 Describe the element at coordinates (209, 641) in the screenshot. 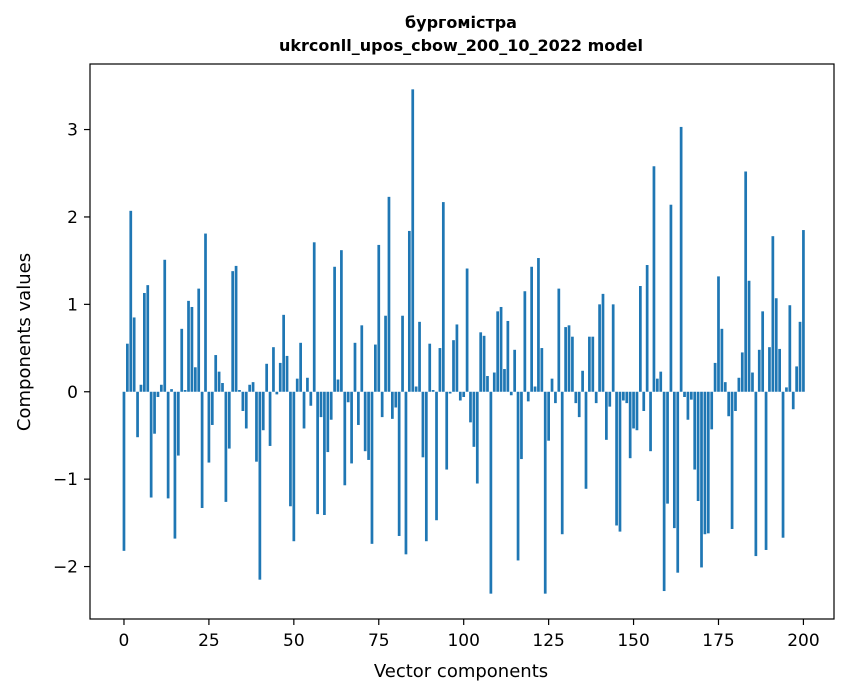

I see `x-tick-label: 25` at that location.